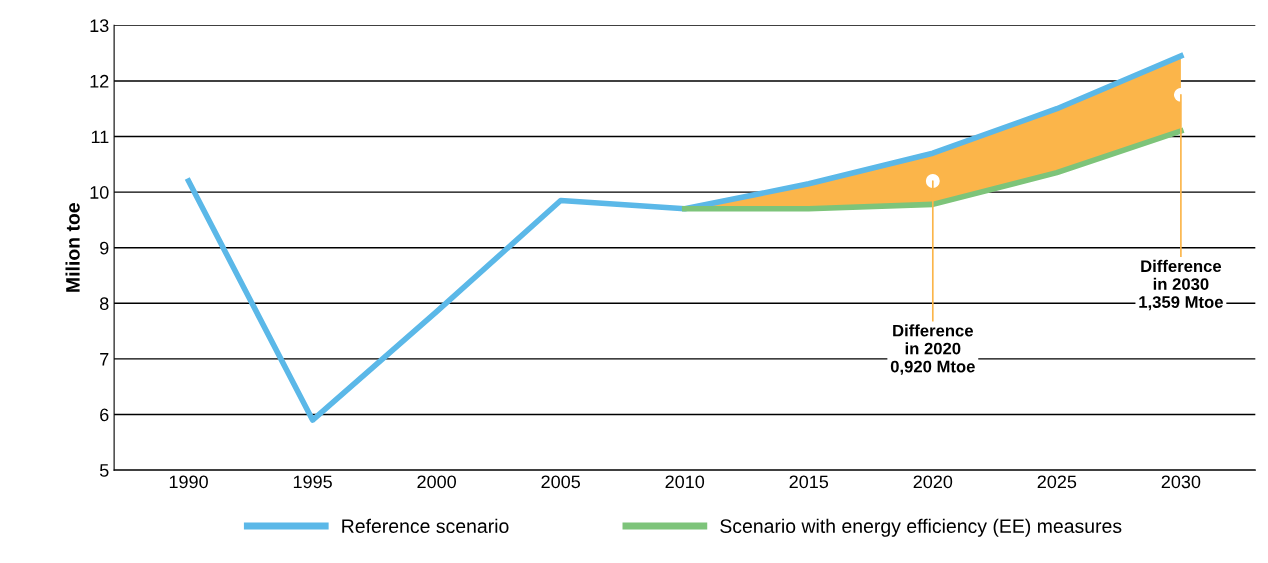  Describe the element at coordinates (104, 304) in the screenshot. I see `y-tick-label: 8` at that location.